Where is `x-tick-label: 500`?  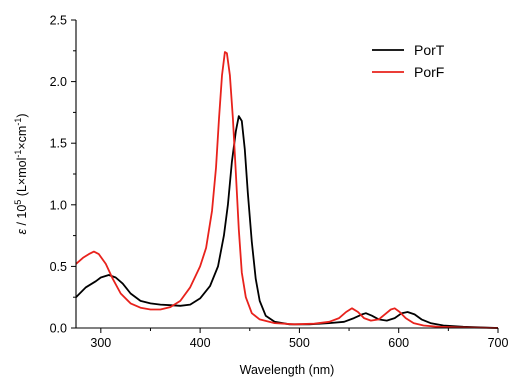 x-tick-label: 500 is located at coordinates (299, 343).